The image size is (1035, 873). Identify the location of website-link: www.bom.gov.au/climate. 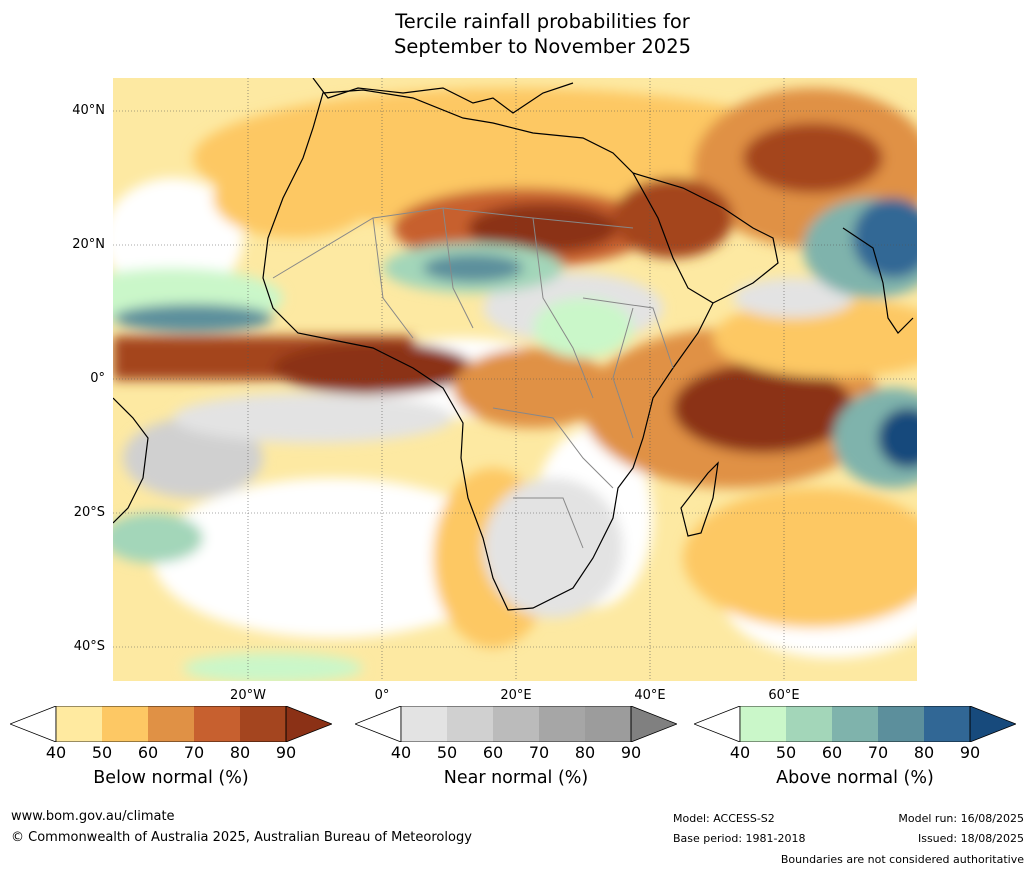
(93, 816).